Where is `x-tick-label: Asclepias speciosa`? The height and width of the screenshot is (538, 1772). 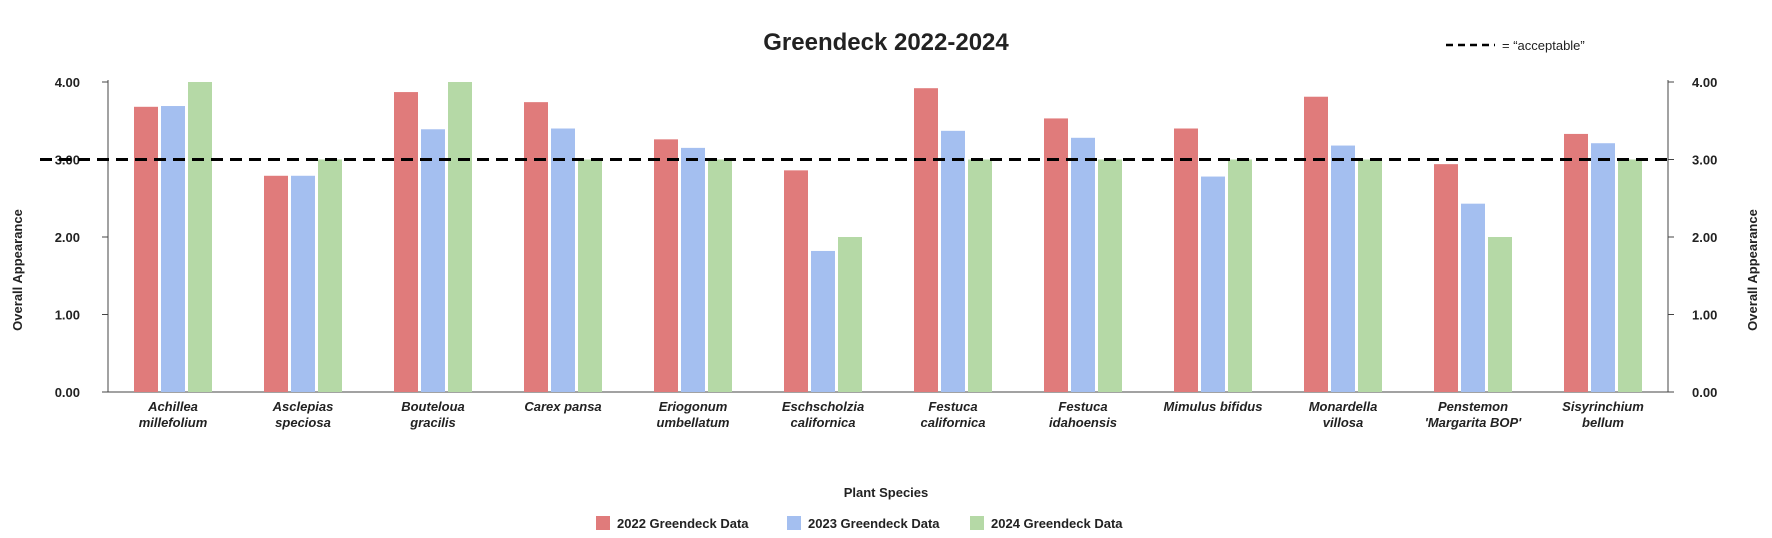
x-tick-label: Asclepias speciosa is located at coordinates (303, 414).